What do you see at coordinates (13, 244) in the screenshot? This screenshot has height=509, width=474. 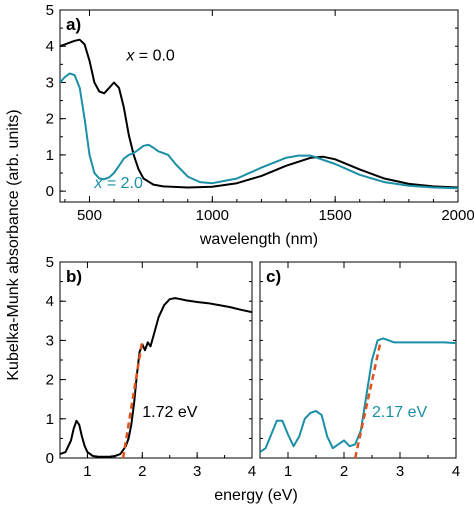 I see `shared-ylabel: Kubelka-Munk absorbance (arb. units)` at bounding box center [13, 244].